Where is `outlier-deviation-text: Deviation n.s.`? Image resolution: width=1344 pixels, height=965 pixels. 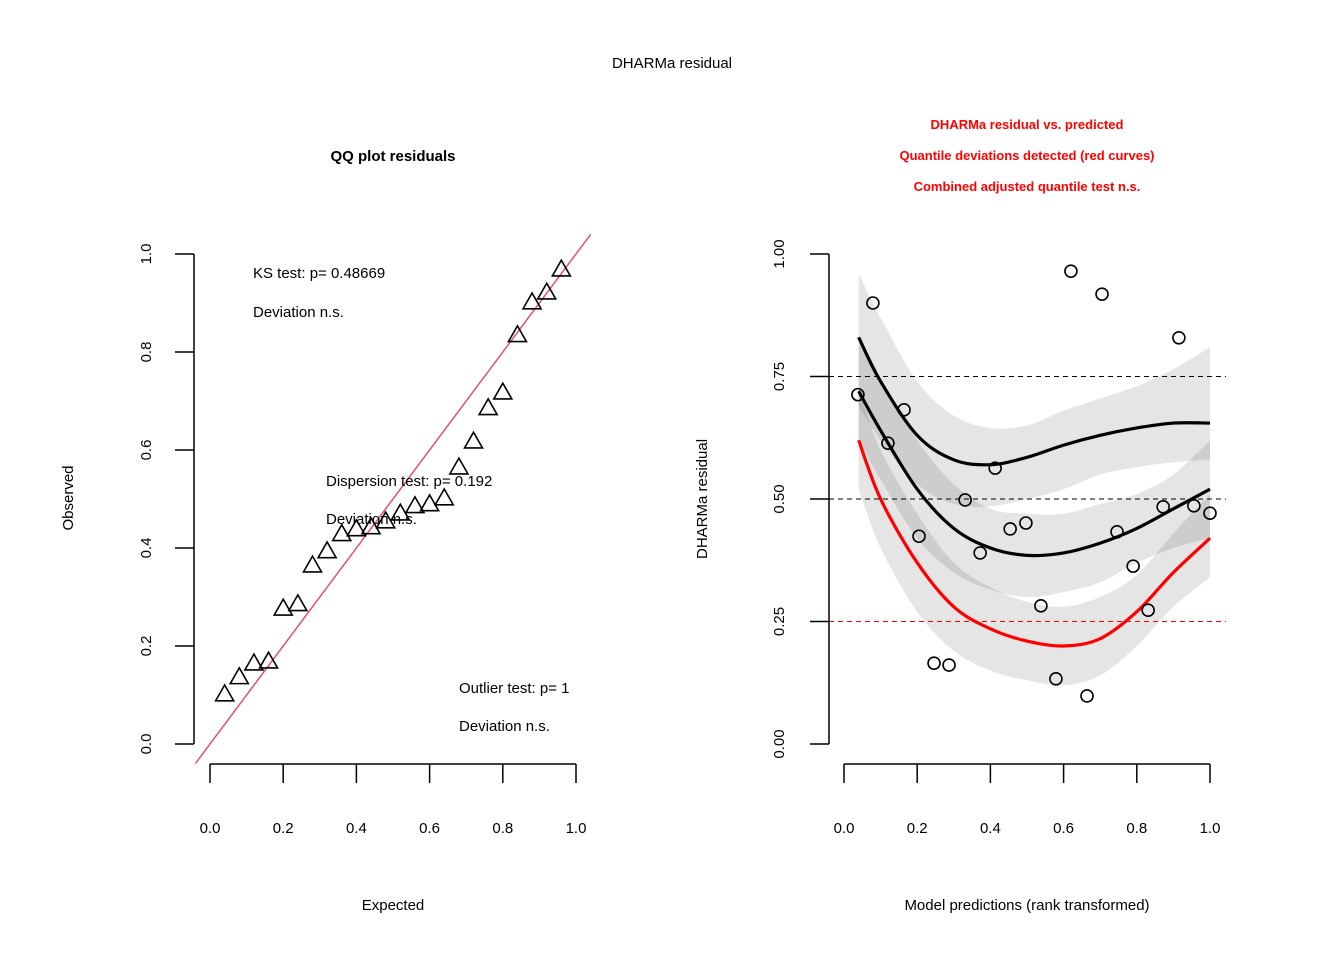
outlier-deviation-text: Deviation n.s. is located at coordinates (504, 726).